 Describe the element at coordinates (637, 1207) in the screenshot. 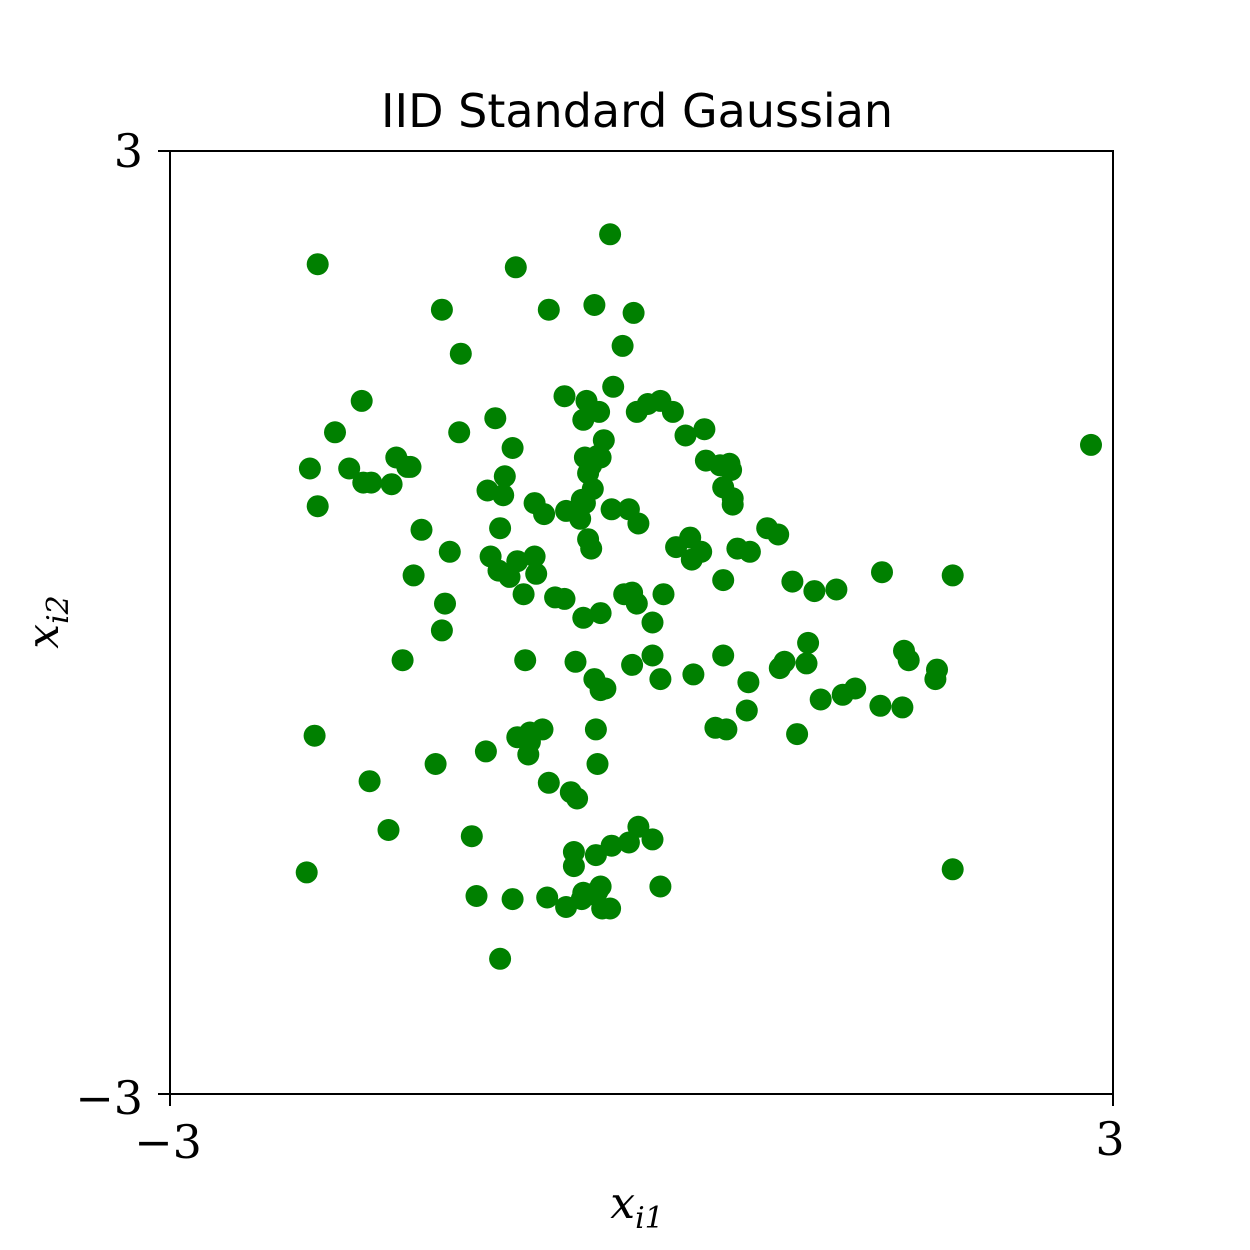

I see `x-axis-label: xi1` at that location.